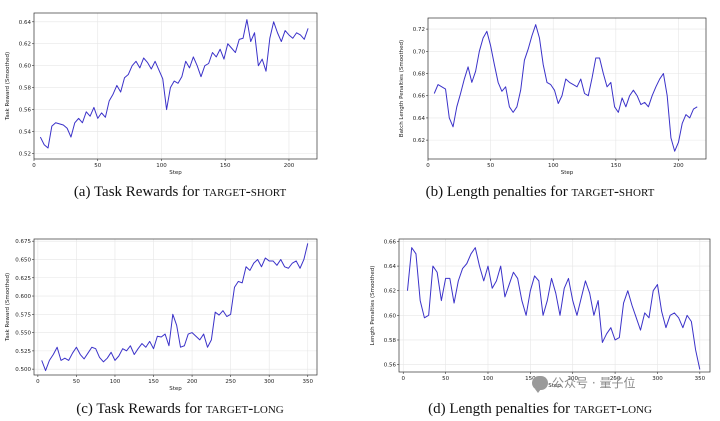  Describe the element at coordinates (23, 260) in the screenshot. I see `y-tick-label: 0.650` at that location.